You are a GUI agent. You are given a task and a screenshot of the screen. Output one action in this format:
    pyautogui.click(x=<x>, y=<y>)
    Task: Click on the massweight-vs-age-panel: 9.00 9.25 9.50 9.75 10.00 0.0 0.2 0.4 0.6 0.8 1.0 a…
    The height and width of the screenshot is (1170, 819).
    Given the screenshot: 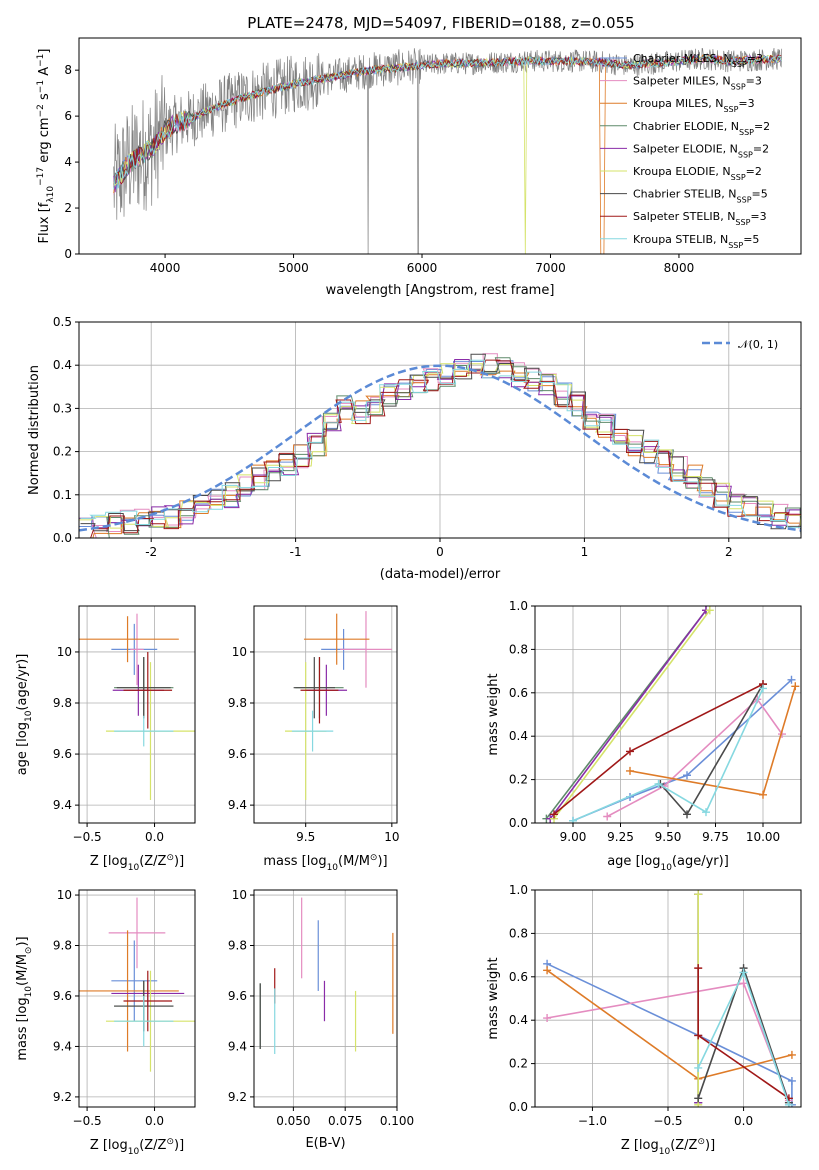 What is the action you would take?
    pyautogui.click(x=644, y=736)
    